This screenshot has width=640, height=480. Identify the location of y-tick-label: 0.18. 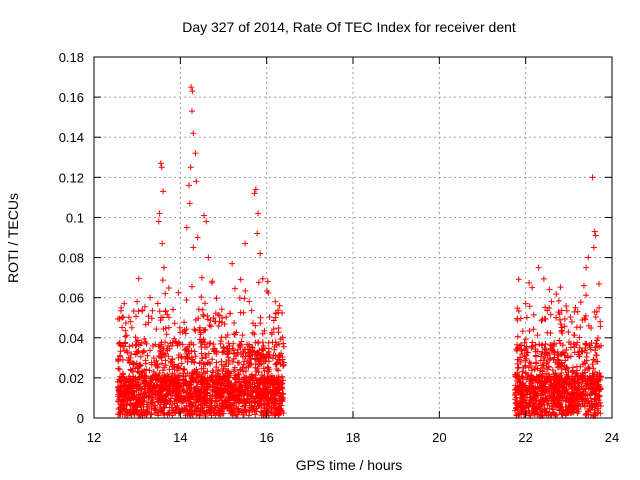
(71, 57).